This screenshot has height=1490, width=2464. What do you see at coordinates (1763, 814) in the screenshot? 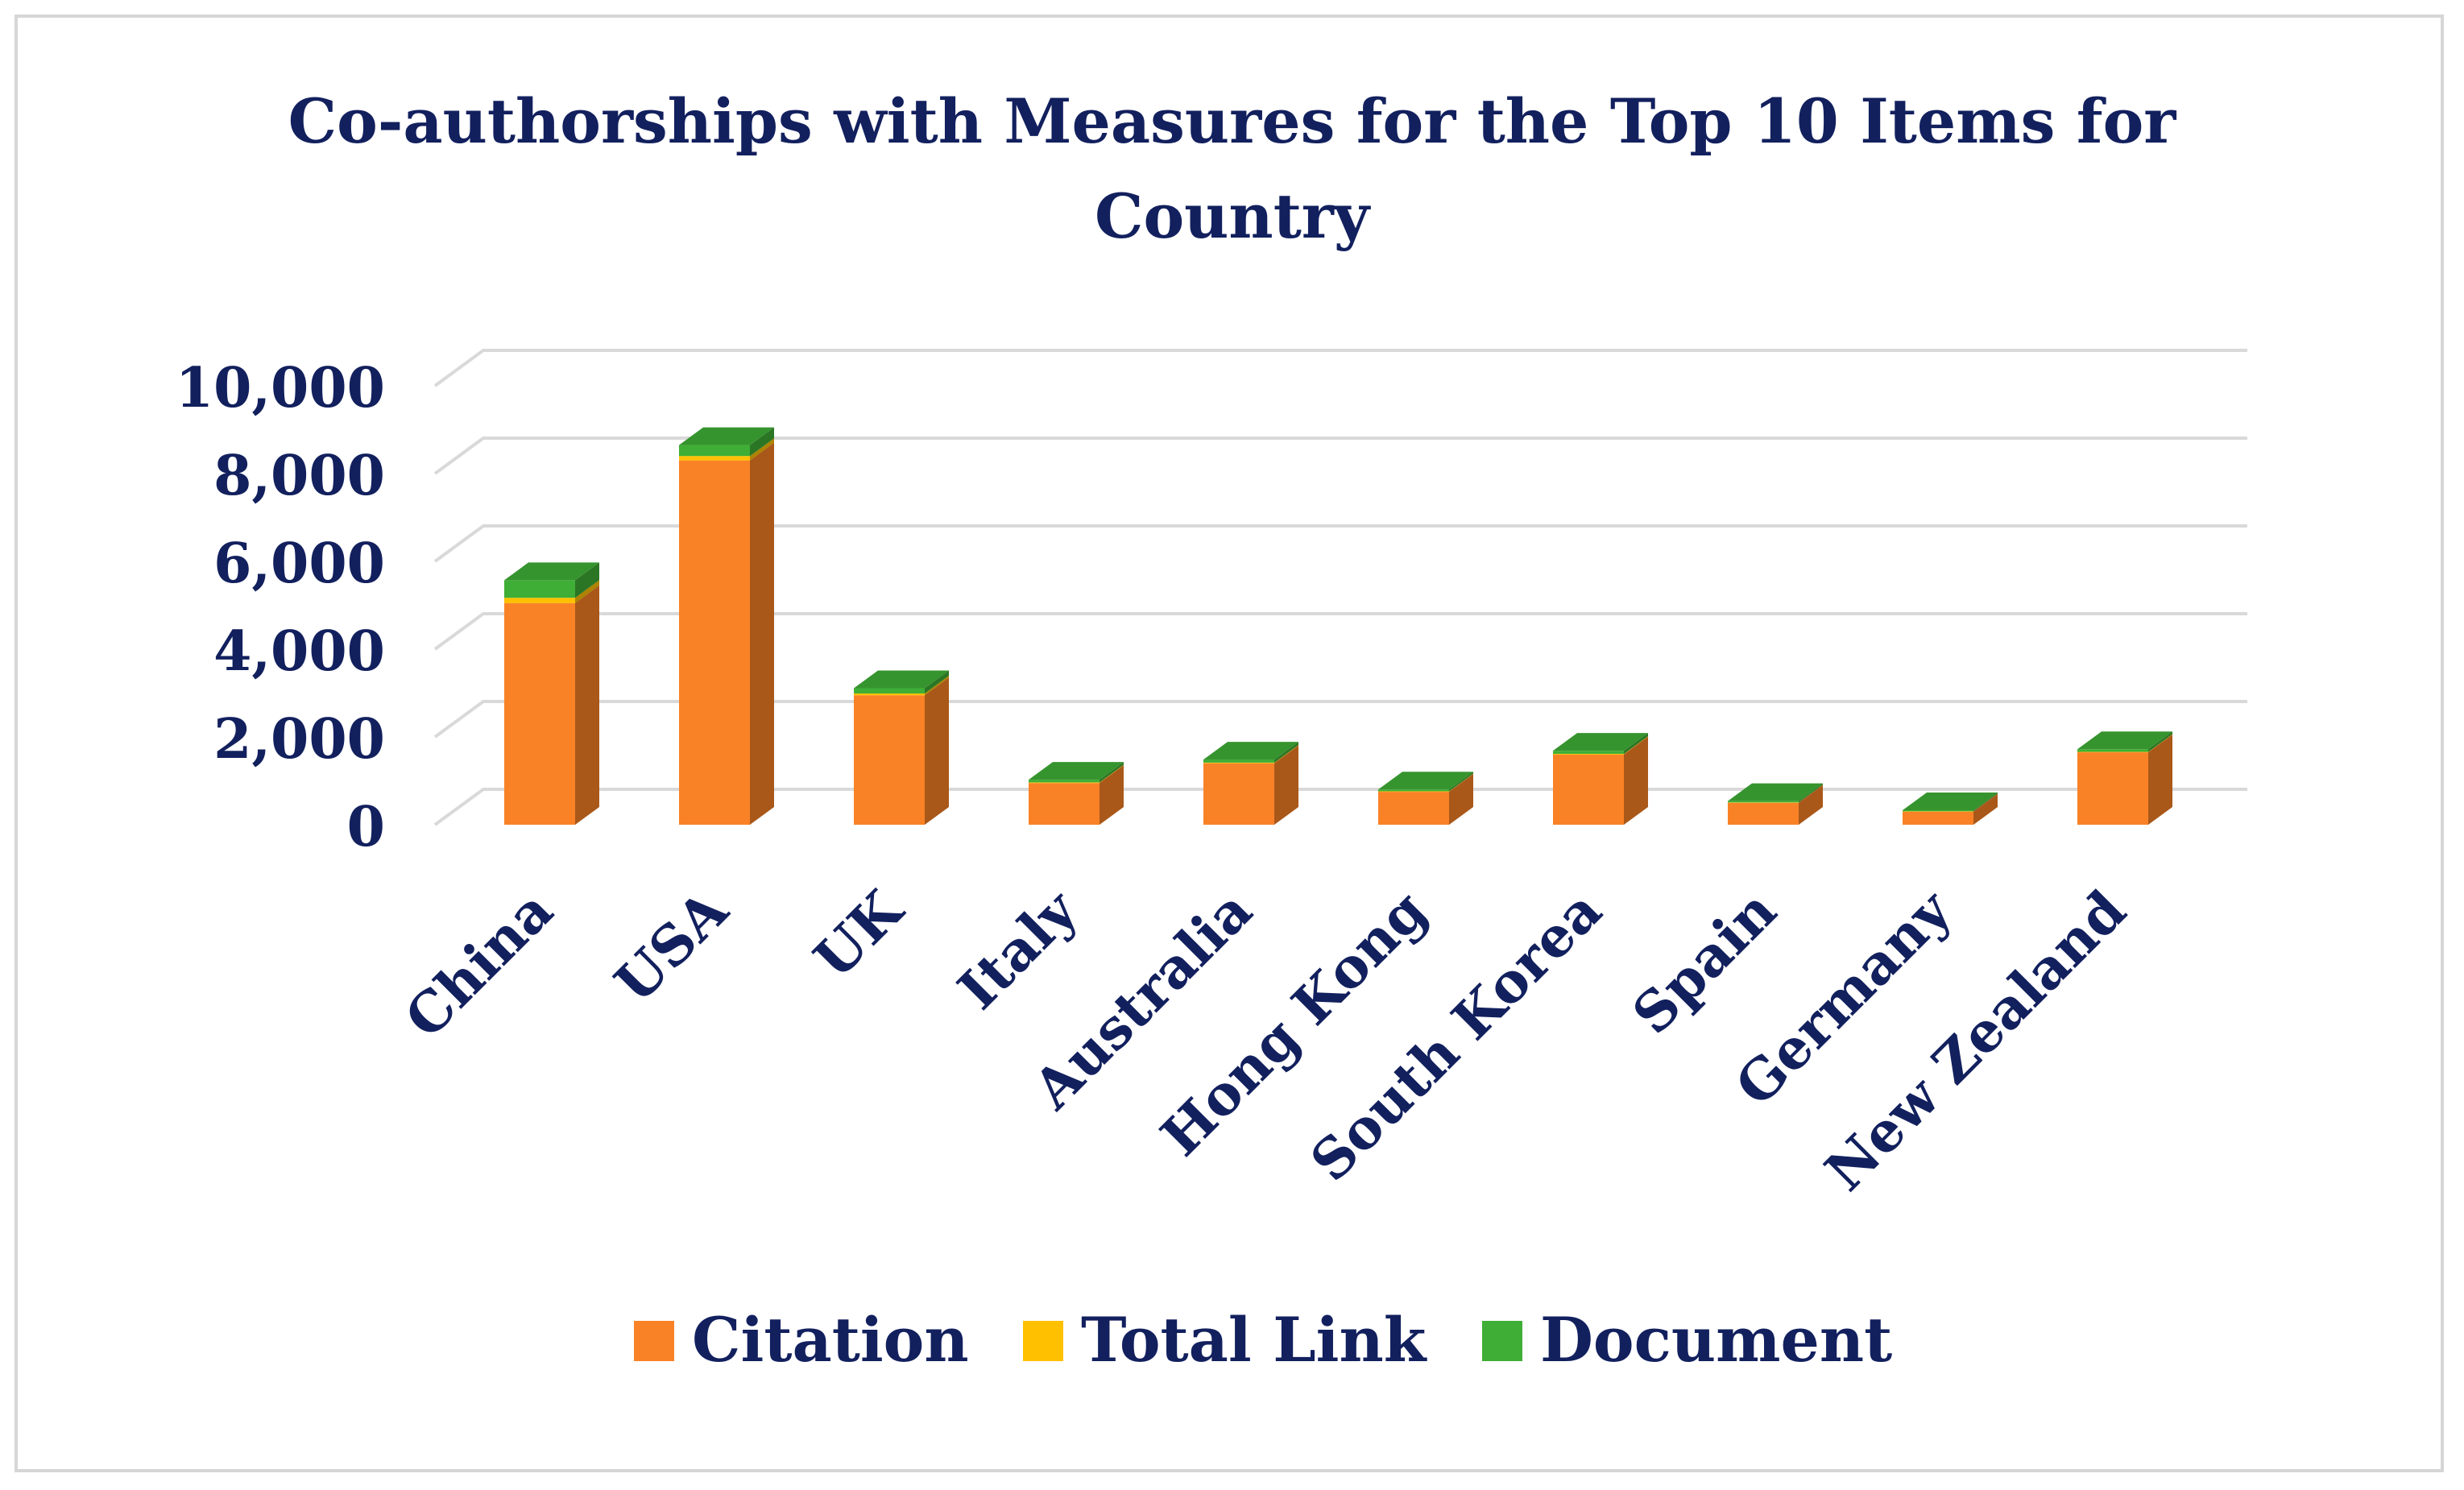
I see `bar-citation-spain` at bounding box center [1763, 814].